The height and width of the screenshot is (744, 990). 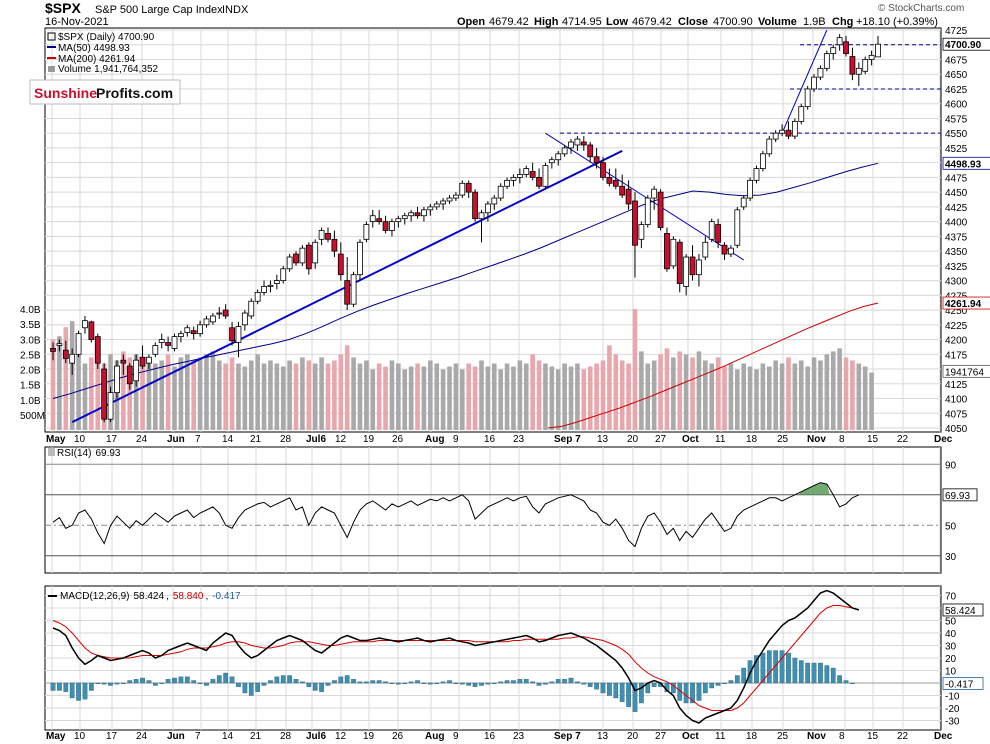 What do you see at coordinates (952, 697) in the screenshot?
I see `macd-tick-label: -10` at bounding box center [952, 697].